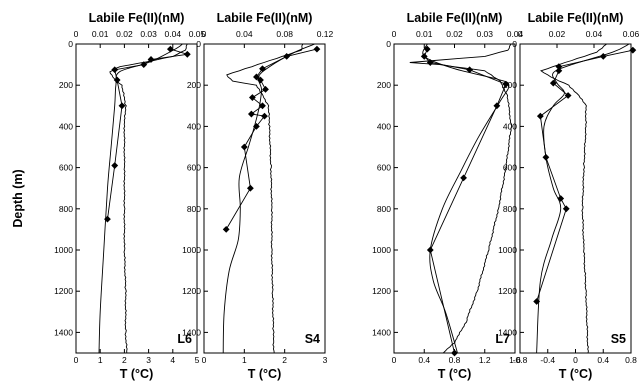  Describe the element at coordinates (18, 198) in the screenshot. I see `y-axis-title: Depth (m)` at that location.